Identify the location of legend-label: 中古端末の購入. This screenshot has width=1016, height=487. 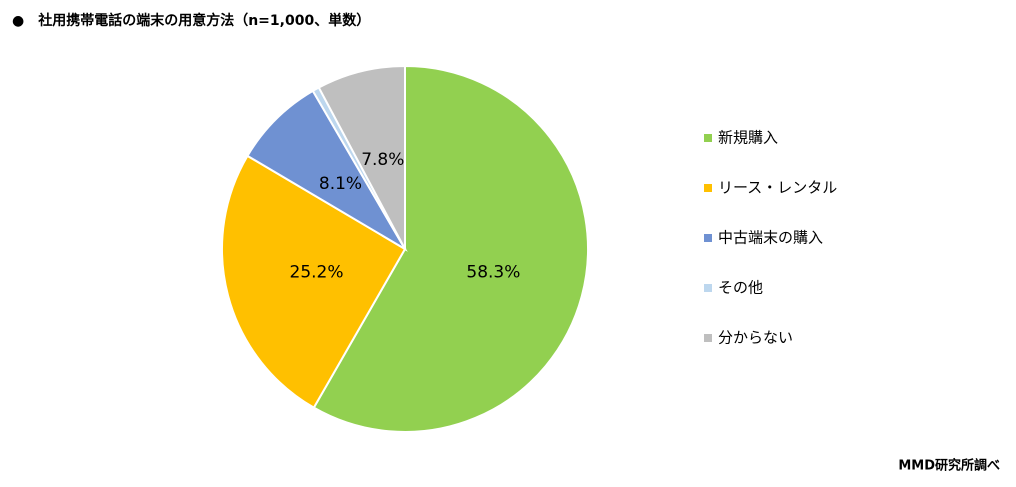
(770, 238).